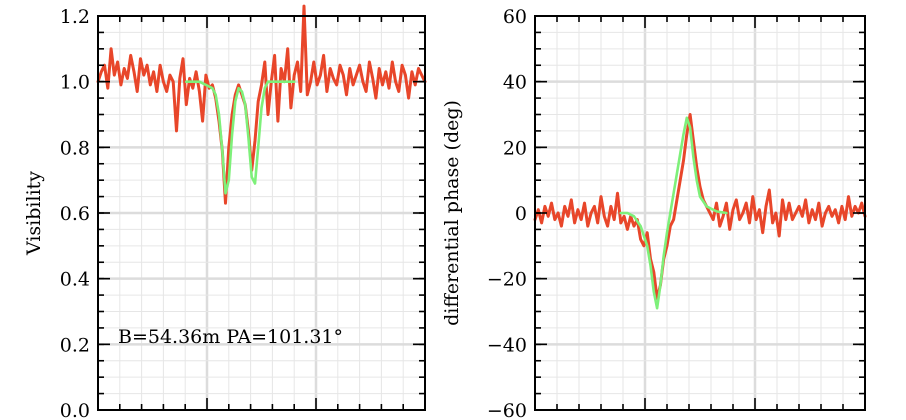 The image size is (906, 420). Describe the element at coordinates (75, 148) in the screenshot. I see `y-tick-label: 0.8` at that location.